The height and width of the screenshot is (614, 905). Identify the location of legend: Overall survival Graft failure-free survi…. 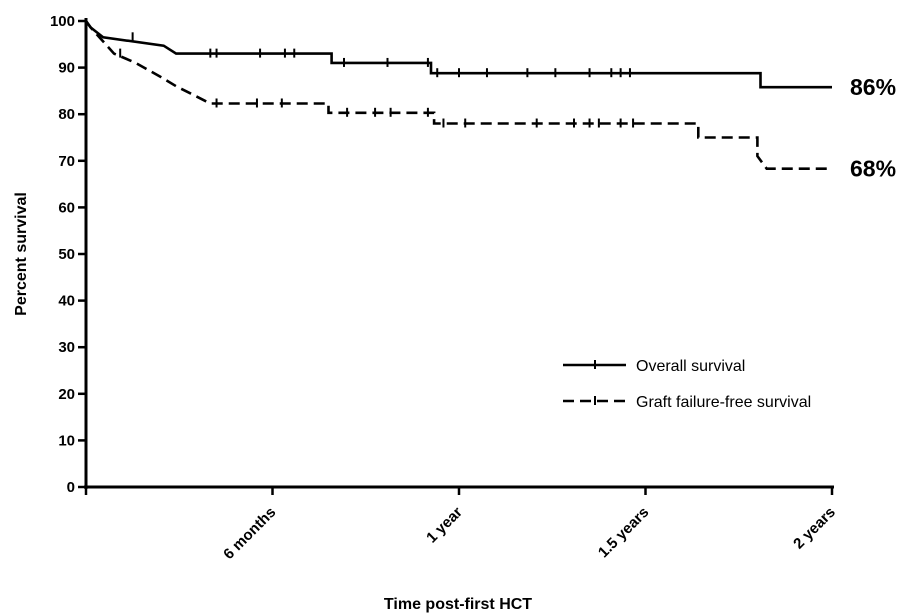
(687, 384).